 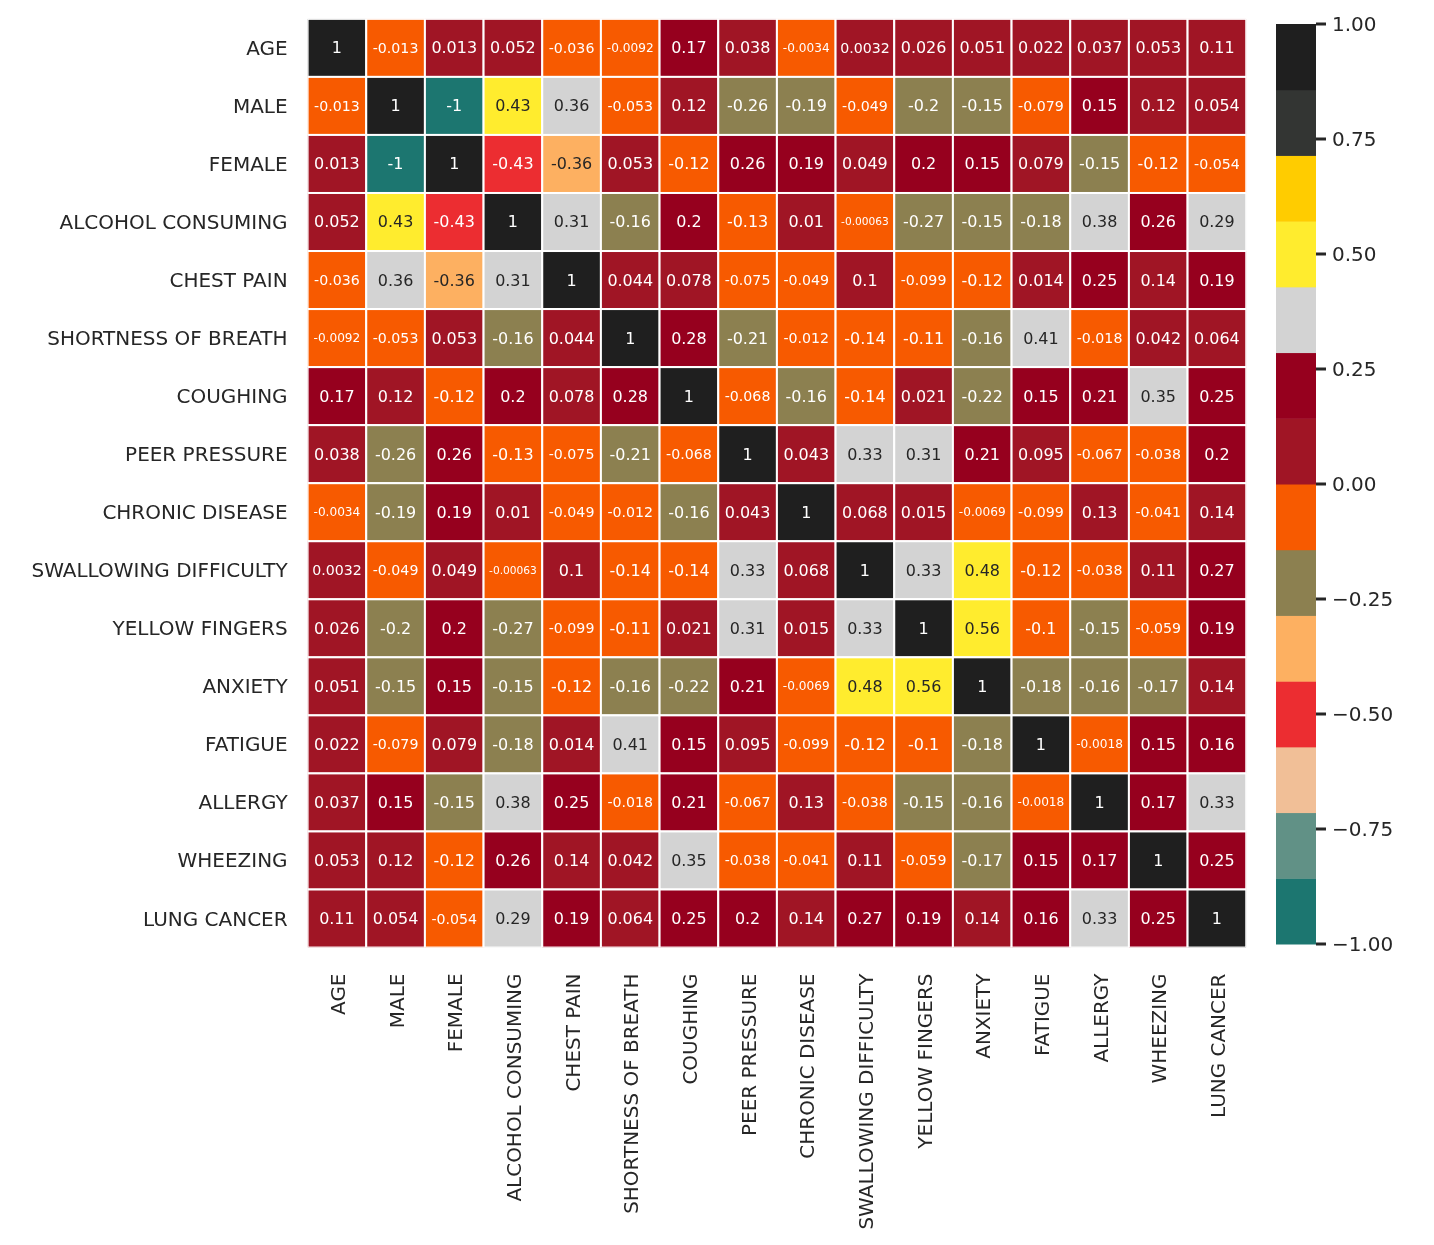 What do you see at coordinates (1100, 1017) in the screenshot?
I see `x-tick-label: ALLERGY` at bounding box center [1100, 1017].